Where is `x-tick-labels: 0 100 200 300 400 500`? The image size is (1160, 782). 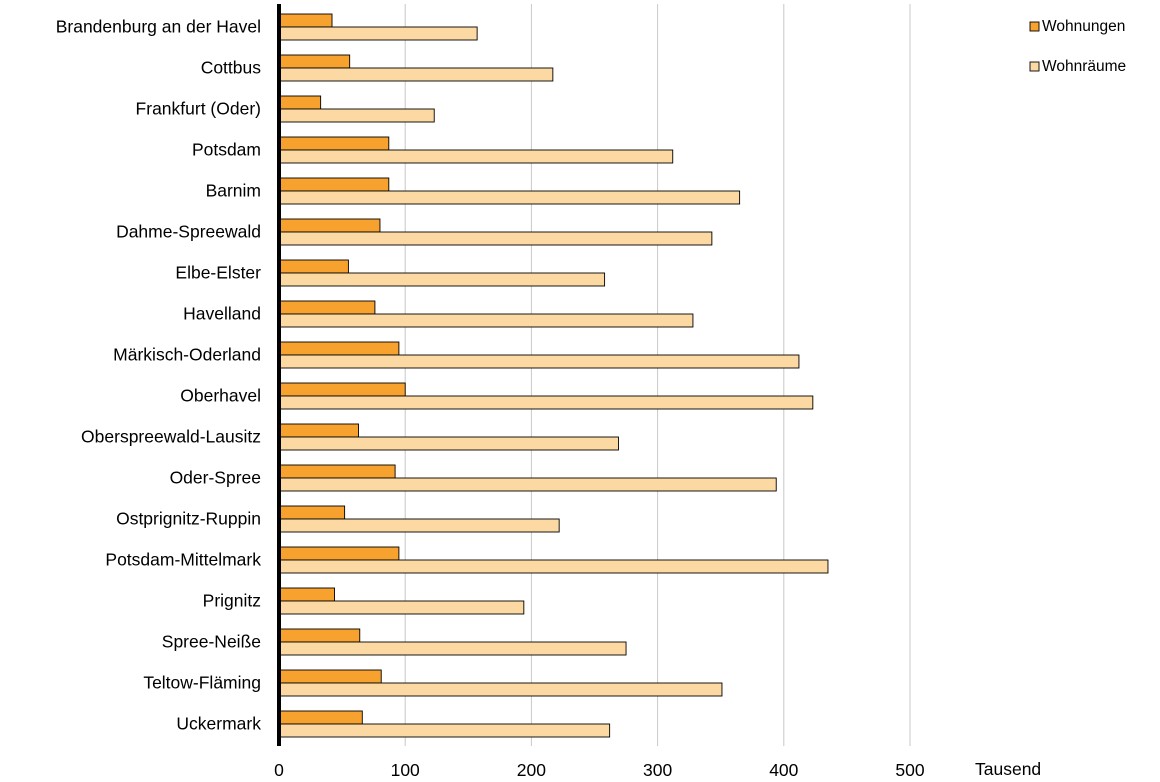 x-tick-labels: 0 100 200 300 400 500 is located at coordinates (599, 770).